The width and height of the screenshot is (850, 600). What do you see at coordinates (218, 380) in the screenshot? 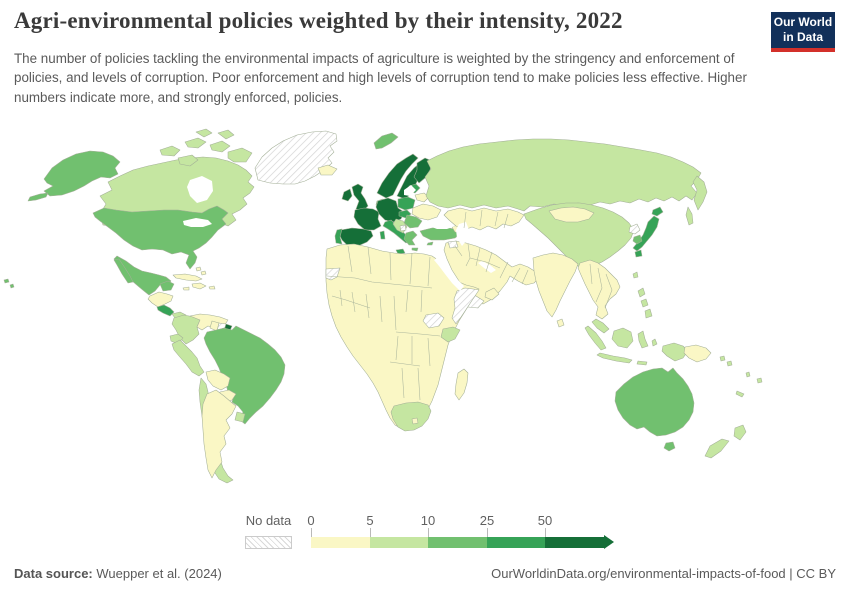
I see `country-bolivia` at bounding box center [218, 380].